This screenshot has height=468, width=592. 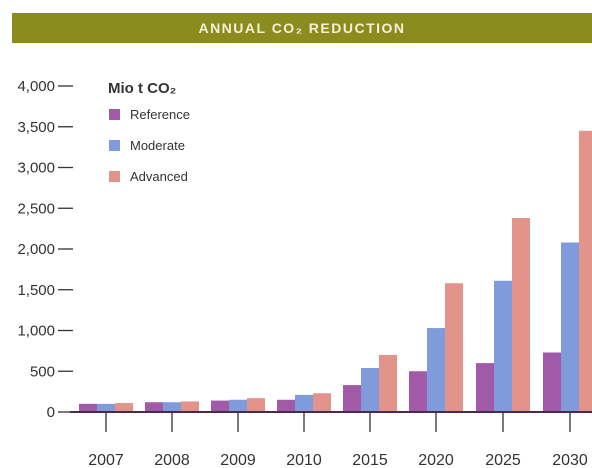 What do you see at coordinates (124, 407) in the screenshot?
I see `bar-advanced-2007` at bounding box center [124, 407].